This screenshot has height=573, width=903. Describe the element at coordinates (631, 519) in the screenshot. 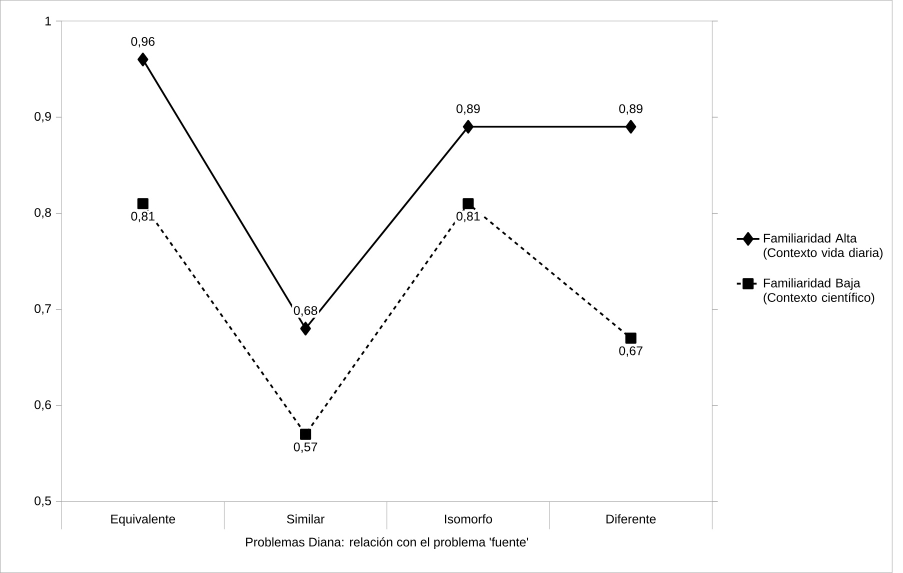

I see `x-tick-label: Diferente` at that location.